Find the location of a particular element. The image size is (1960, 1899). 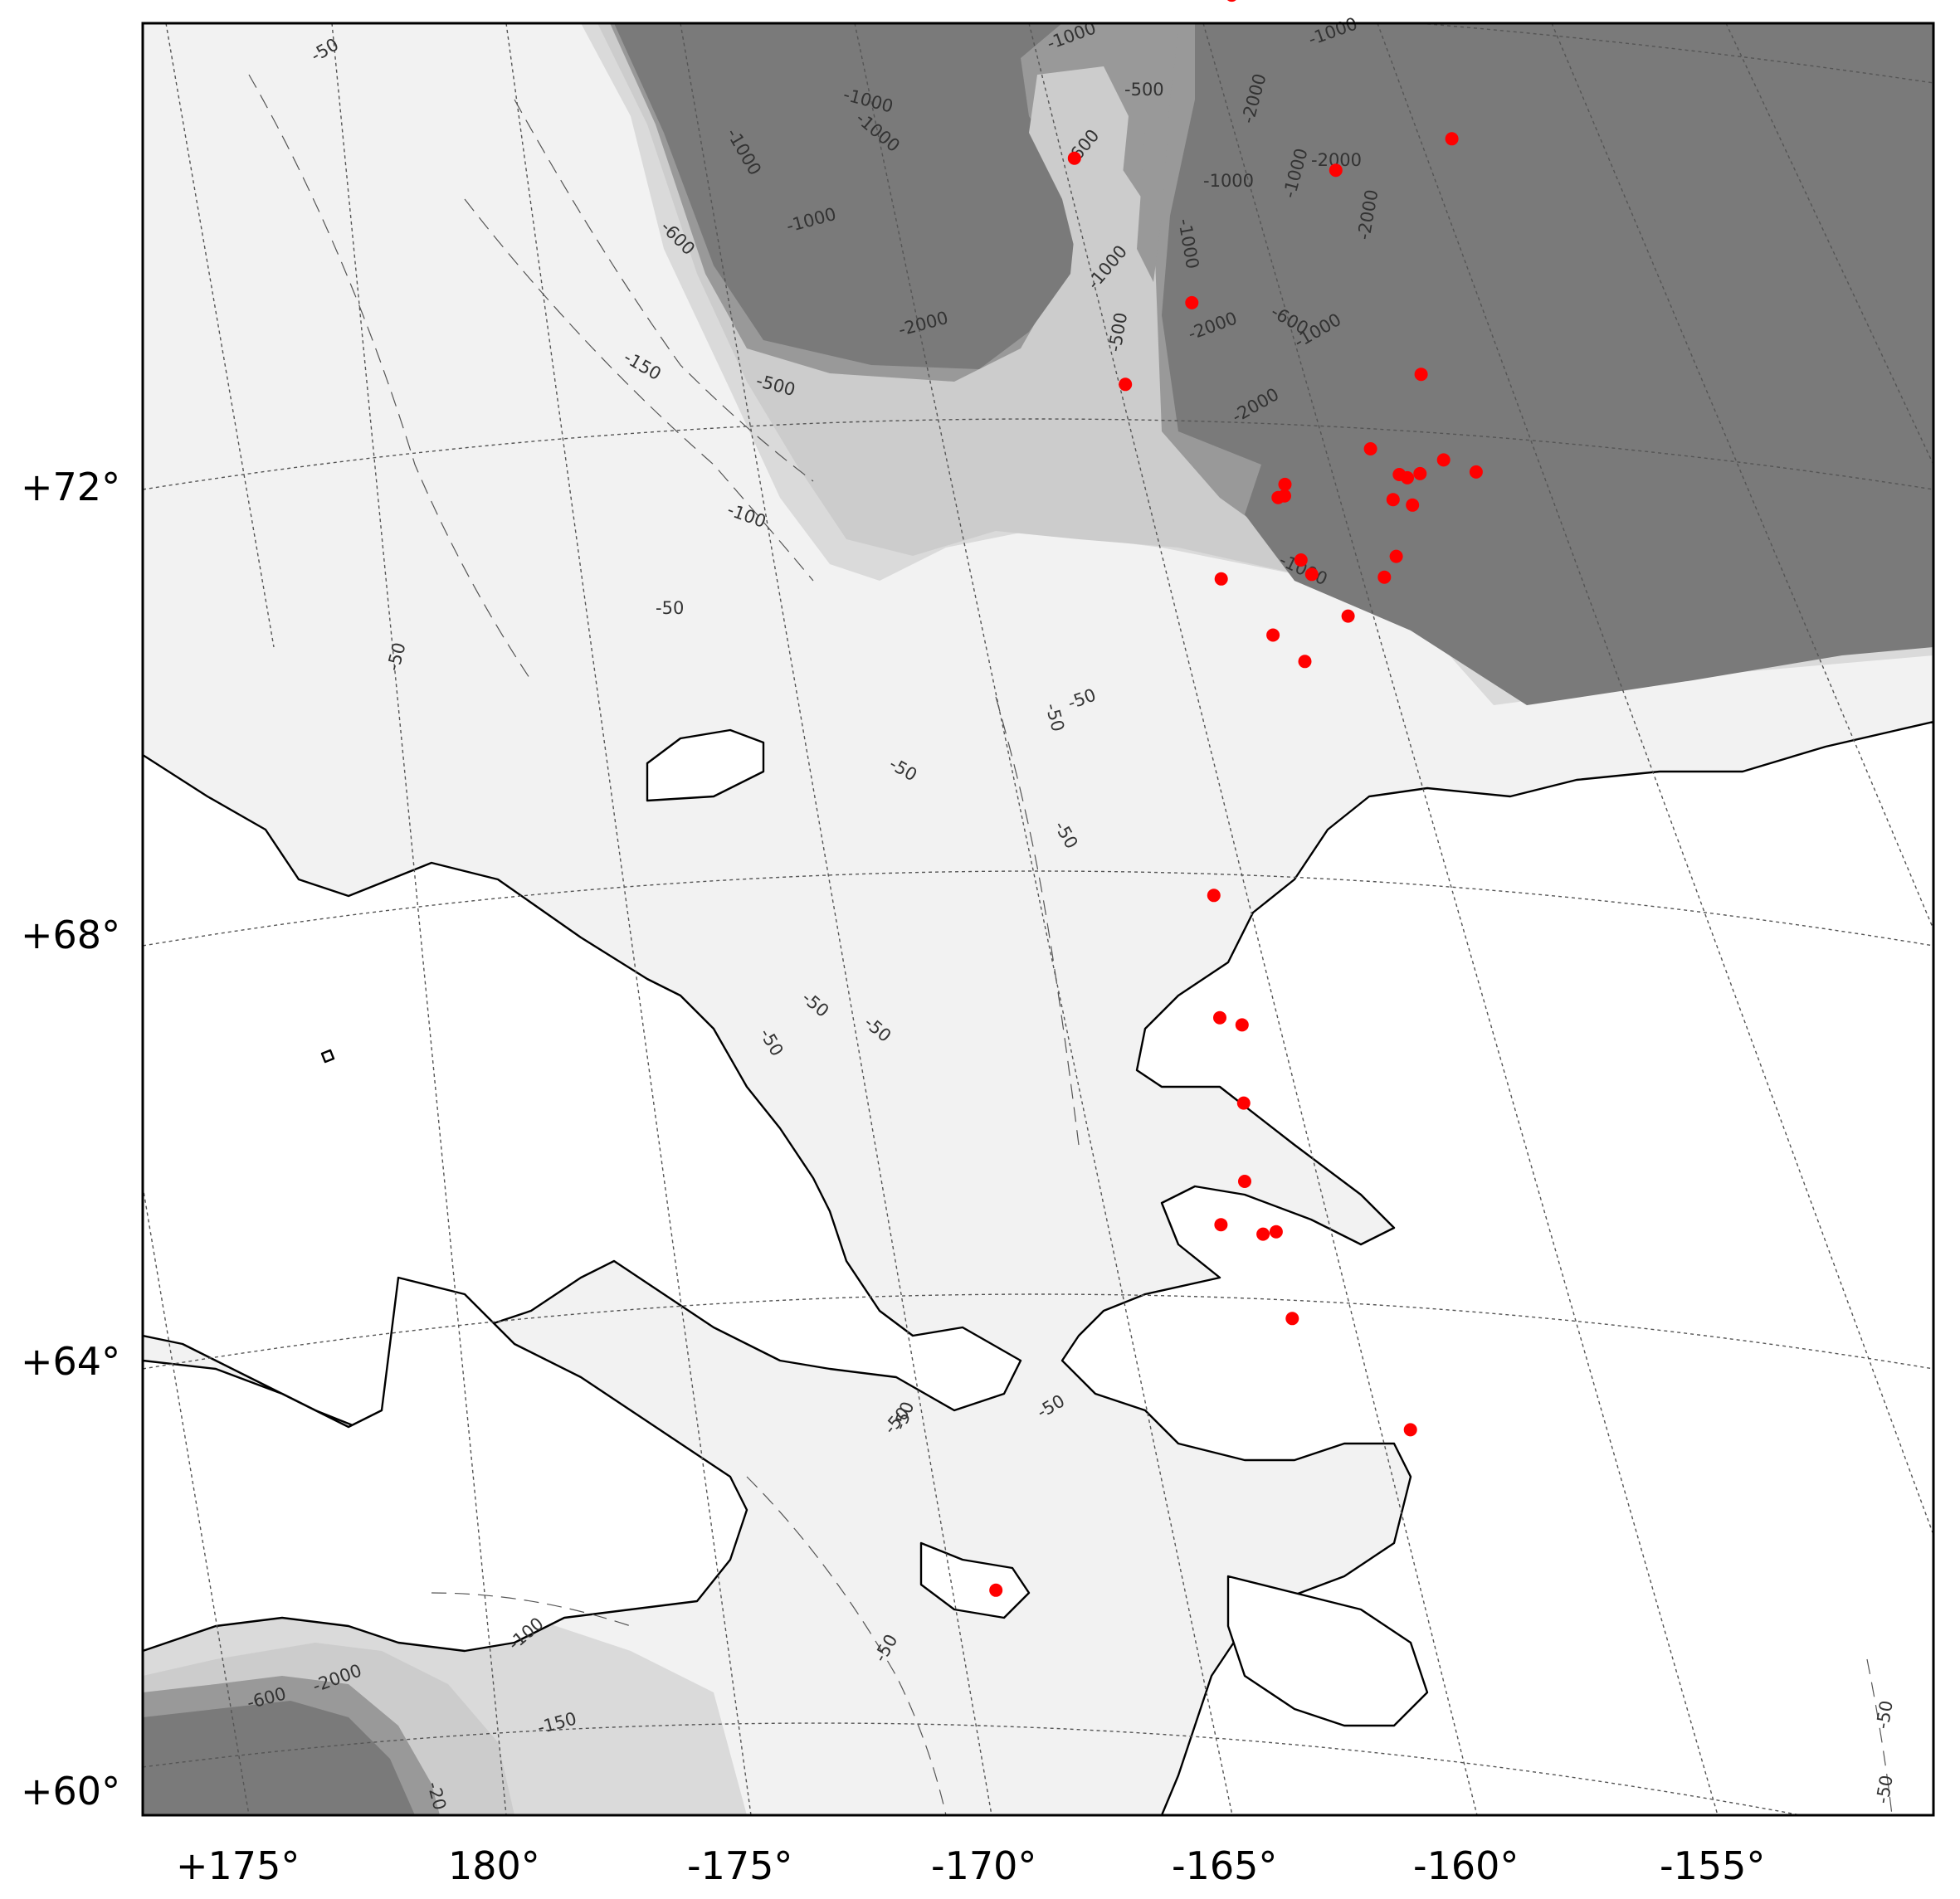

depth-band-sw-deep is located at coordinates (279, 1758).